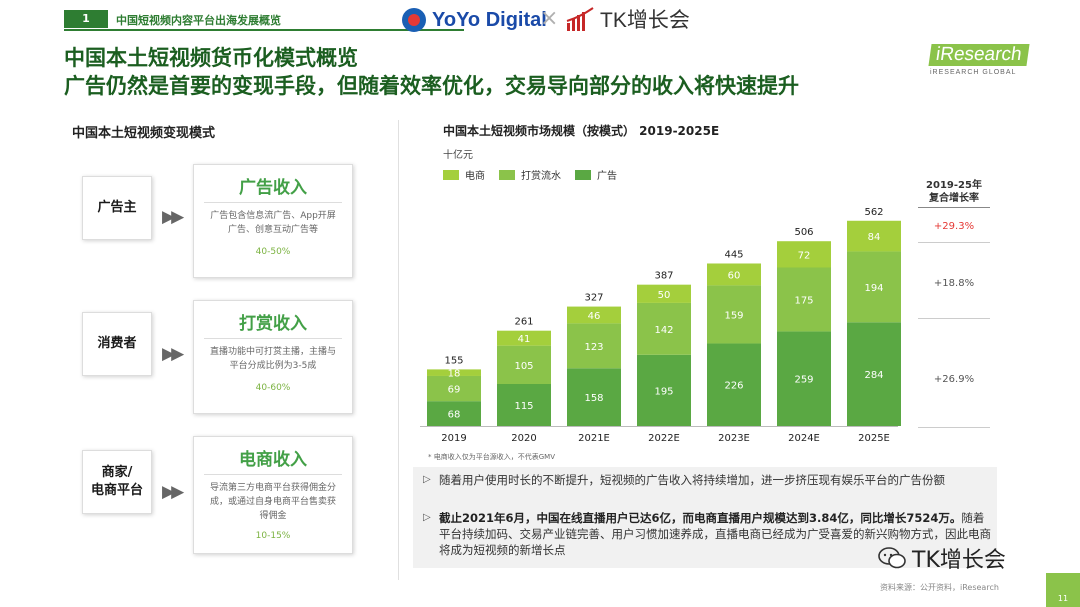 The height and width of the screenshot is (607, 1080). Describe the element at coordinates (892, 558) in the screenshot. I see `wechat-icon` at that location.